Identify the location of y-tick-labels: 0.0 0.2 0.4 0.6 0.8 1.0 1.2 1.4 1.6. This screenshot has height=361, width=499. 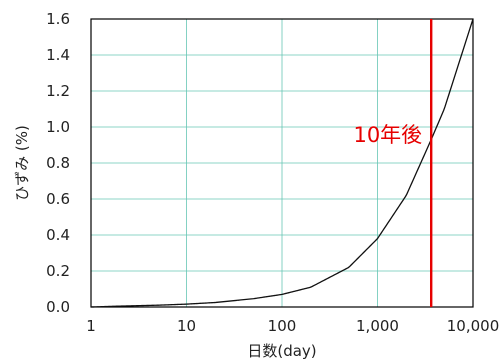
(58, 163).